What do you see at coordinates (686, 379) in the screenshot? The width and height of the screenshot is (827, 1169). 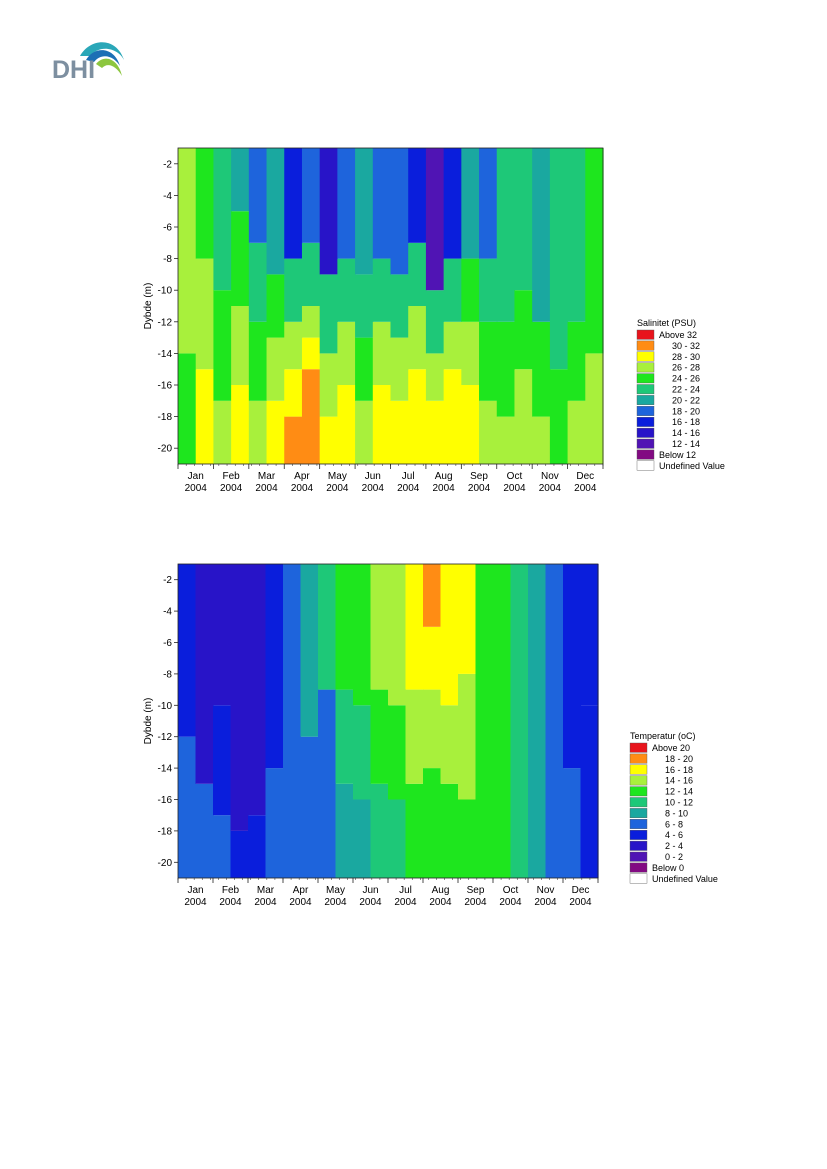 I see `legend-label: 24 - 26` at bounding box center [686, 379].